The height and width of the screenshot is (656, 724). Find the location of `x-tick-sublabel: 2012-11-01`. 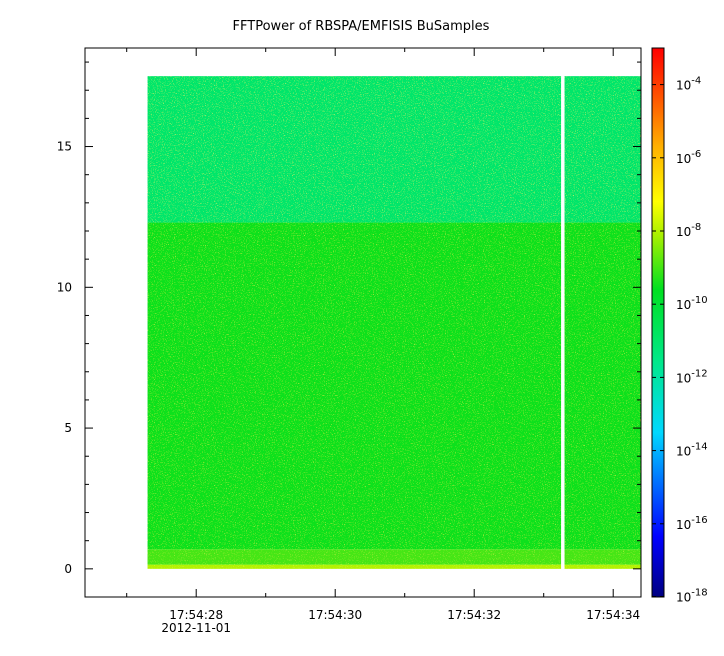

x-tick-sublabel: 2012-11-01 is located at coordinates (196, 628).